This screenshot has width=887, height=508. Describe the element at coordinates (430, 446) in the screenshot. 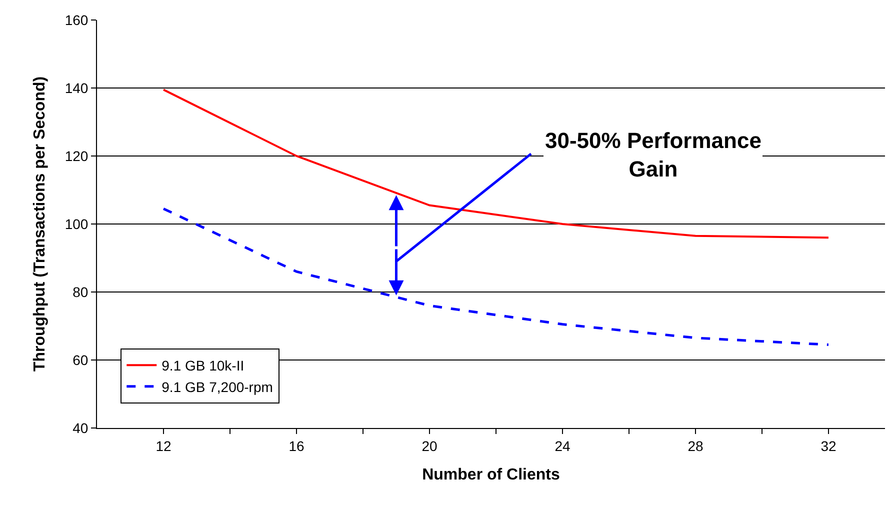

I see `x-tick-label: 20` at that location.